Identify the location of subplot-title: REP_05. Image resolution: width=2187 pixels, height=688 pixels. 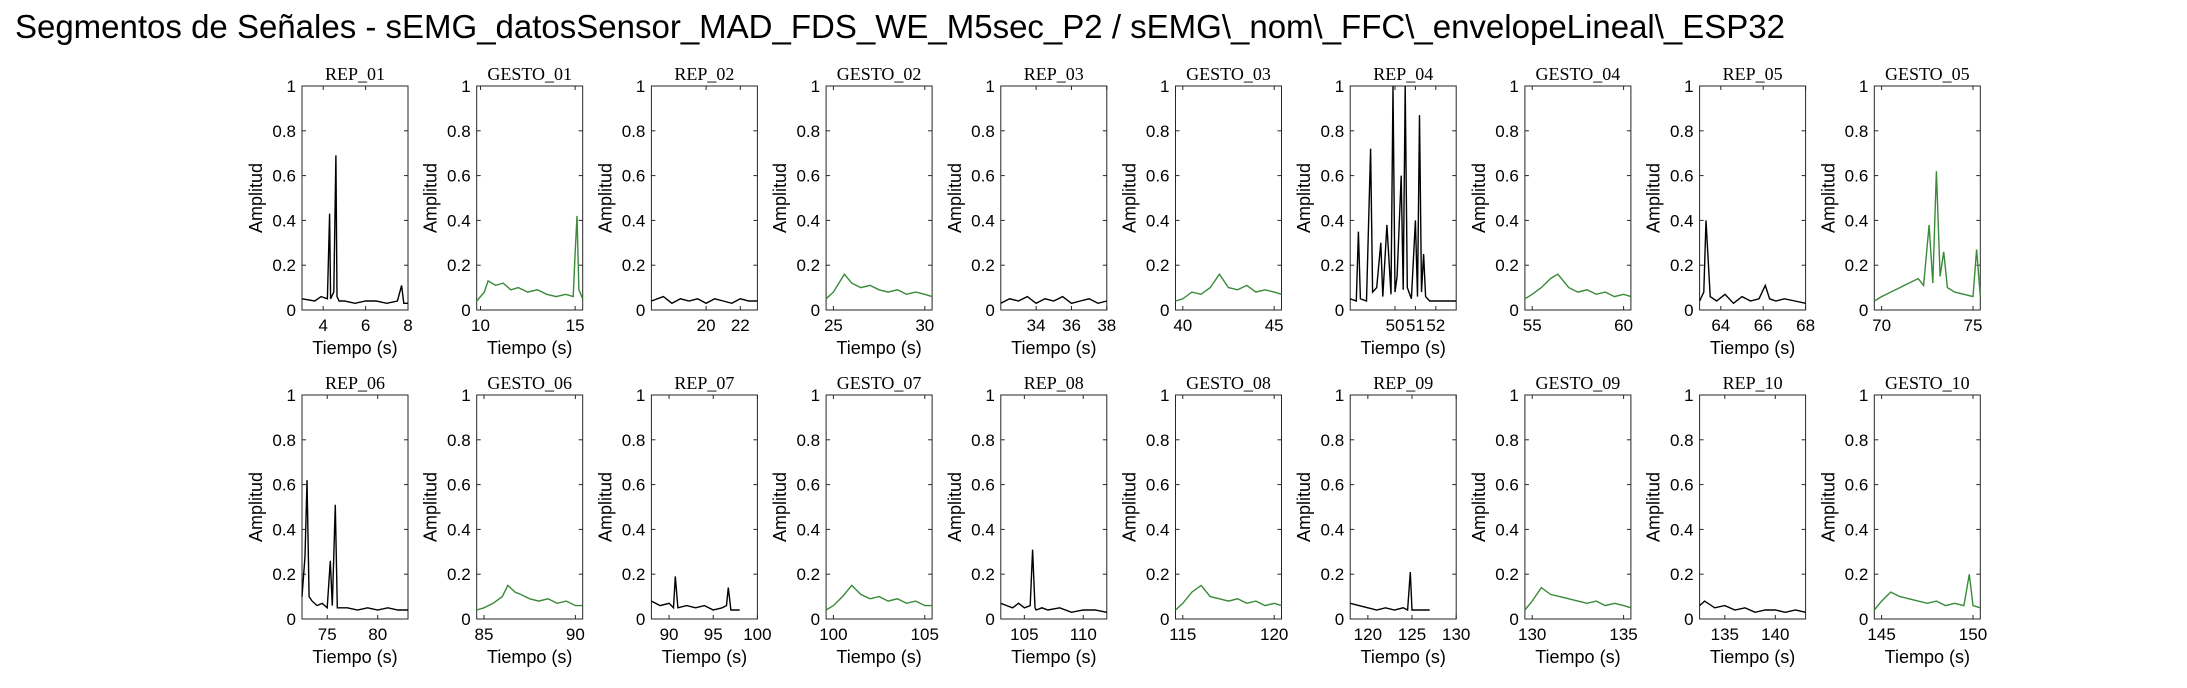
(1753, 74).